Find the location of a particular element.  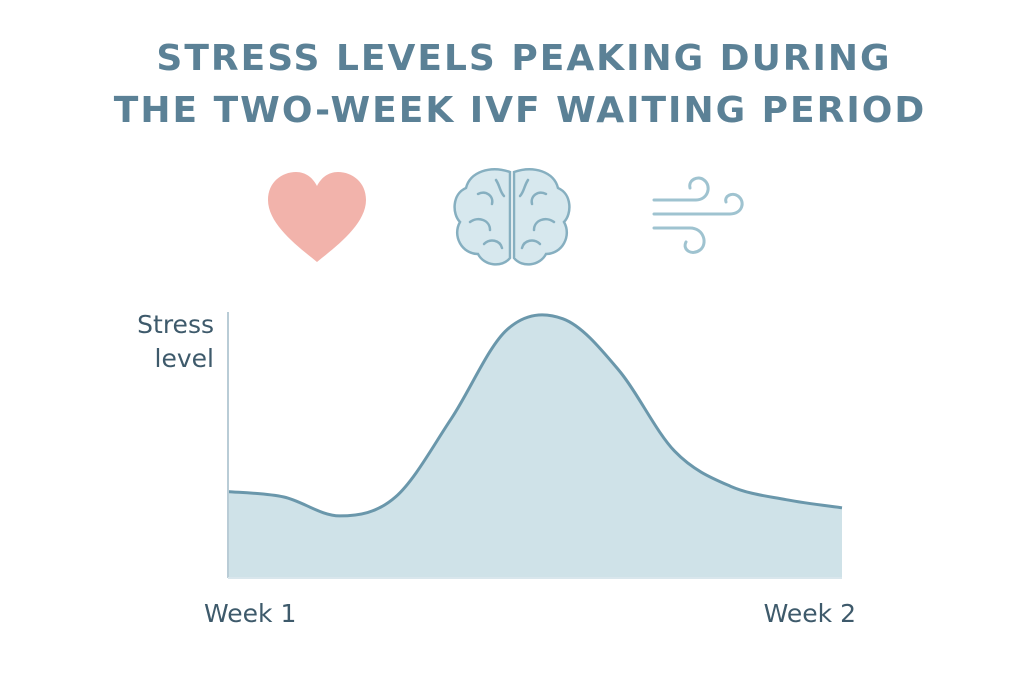

wind-icon is located at coordinates (698, 215).